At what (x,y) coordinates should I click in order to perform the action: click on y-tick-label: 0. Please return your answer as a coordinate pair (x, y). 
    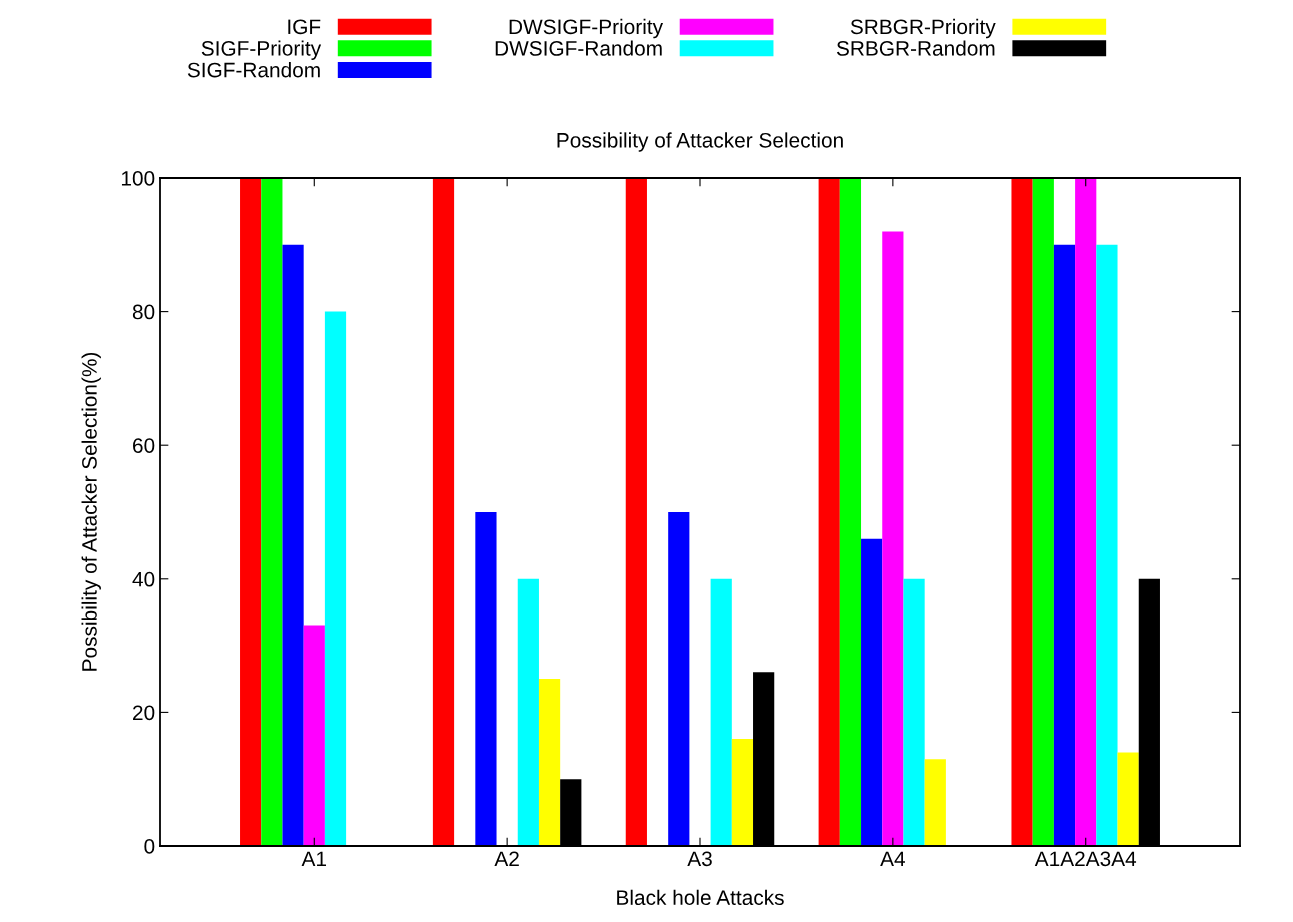
    Looking at the image, I should click on (149, 846).